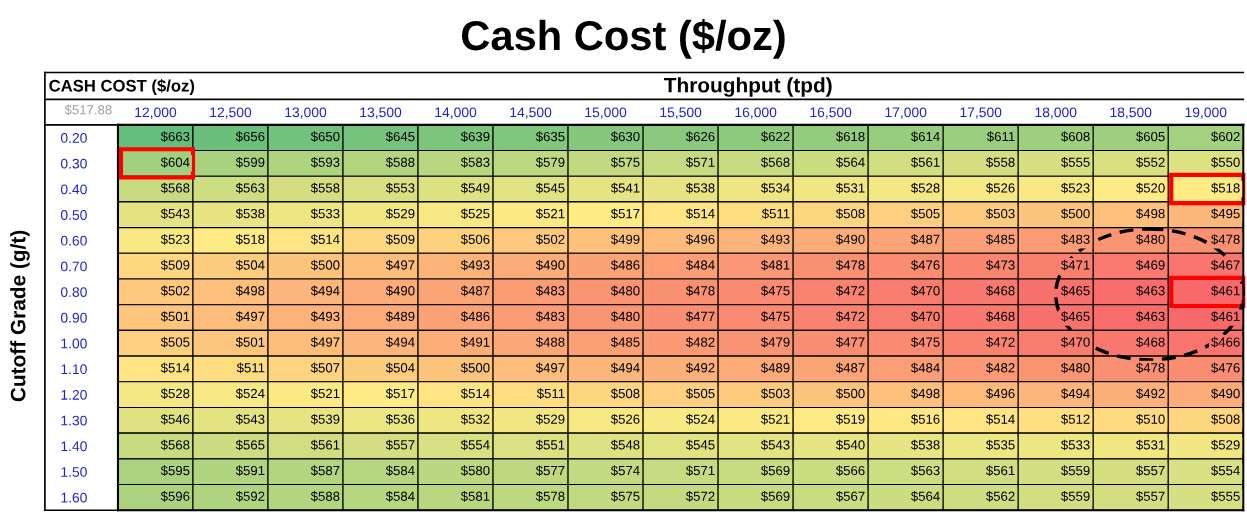  What do you see at coordinates (1075, 265) in the screenshot?
I see `data-label: $471` at bounding box center [1075, 265].